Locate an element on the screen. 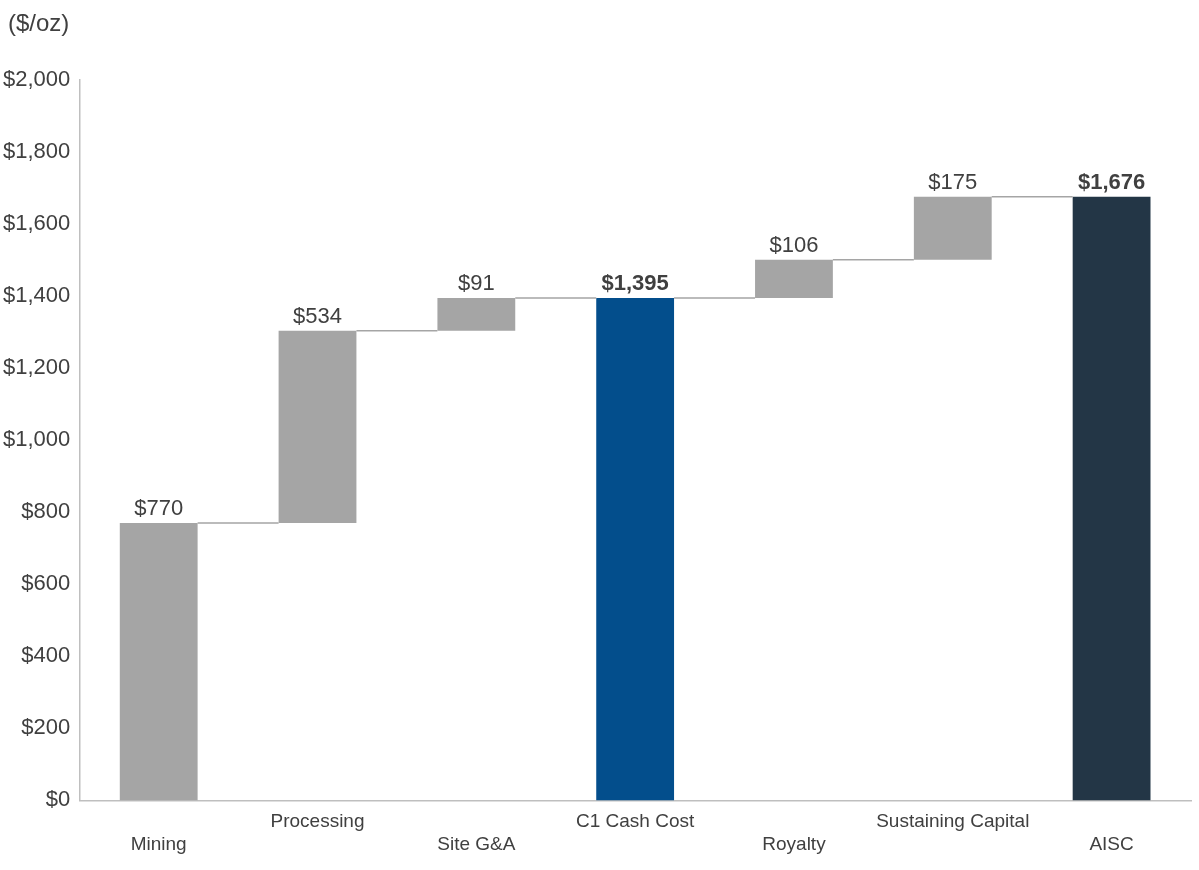  data-label: $106 is located at coordinates (794, 244).